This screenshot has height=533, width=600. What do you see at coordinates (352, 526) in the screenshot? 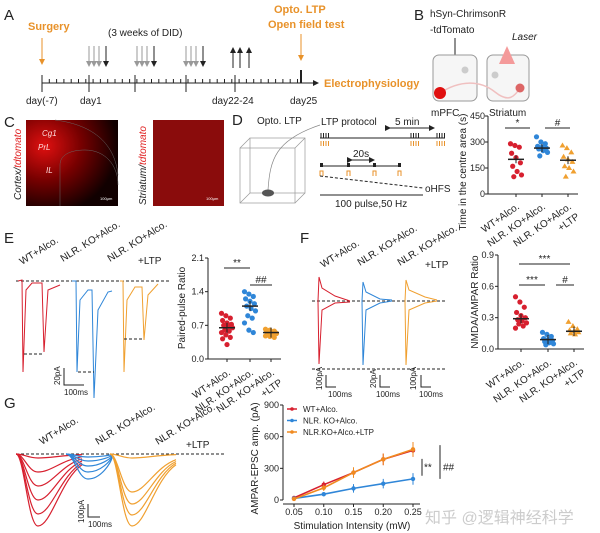
I see `x-axis-label: Stimulation Intensity (mW)` at bounding box center [352, 526].